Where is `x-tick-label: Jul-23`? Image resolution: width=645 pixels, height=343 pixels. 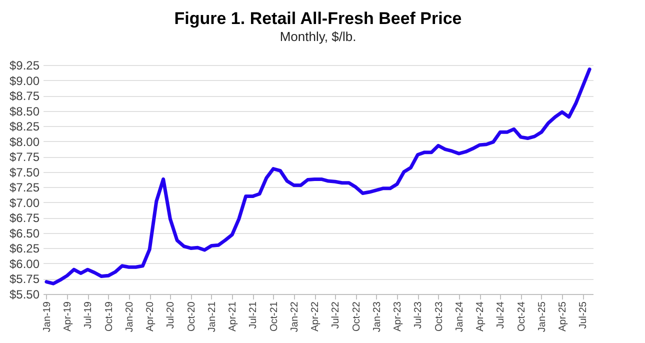 x-tick-label: Jul-23 is located at coordinates (418, 315).